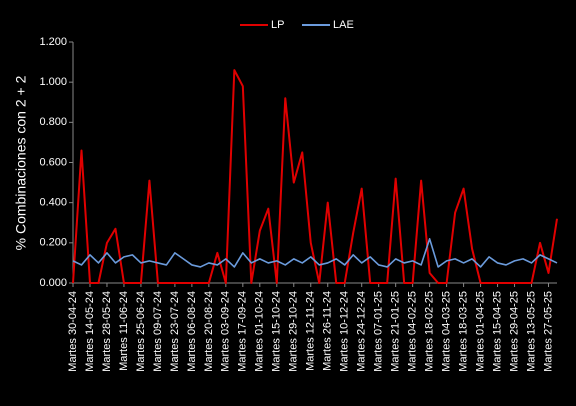  Describe the element at coordinates (362, 331) in the screenshot. I see `x-tick-label: Martes 24-12-24` at that location.